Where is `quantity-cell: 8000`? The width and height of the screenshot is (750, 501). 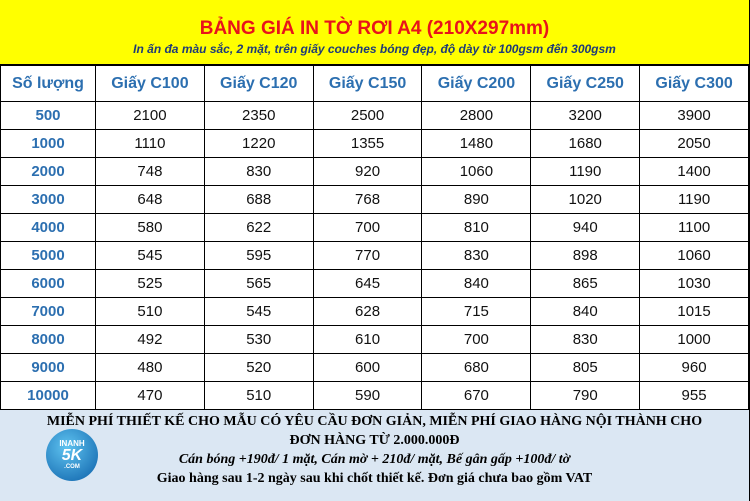 quantity-cell: 8000 is located at coordinates (48, 339).